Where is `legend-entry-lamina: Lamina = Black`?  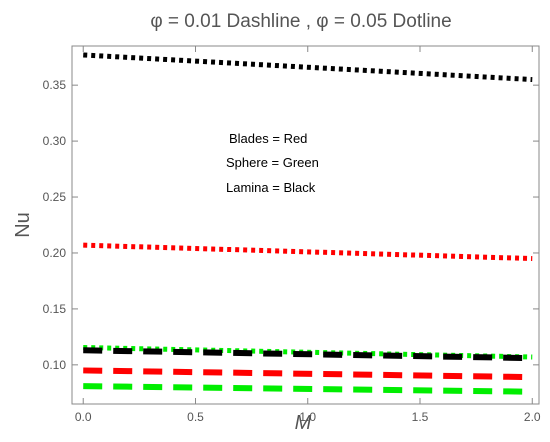 legend-entry-lamina: Lamina = Black is located at coordinates (271, 187).